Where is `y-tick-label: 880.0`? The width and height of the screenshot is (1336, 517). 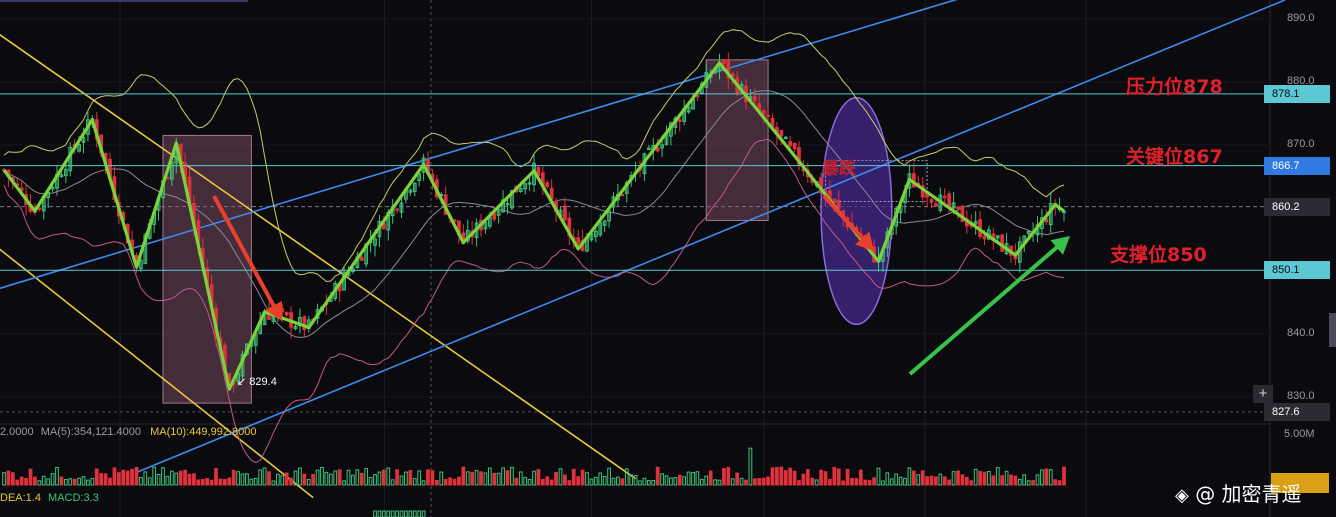 y-tick-label: 880.0 is located at coordinates (1301, 80).